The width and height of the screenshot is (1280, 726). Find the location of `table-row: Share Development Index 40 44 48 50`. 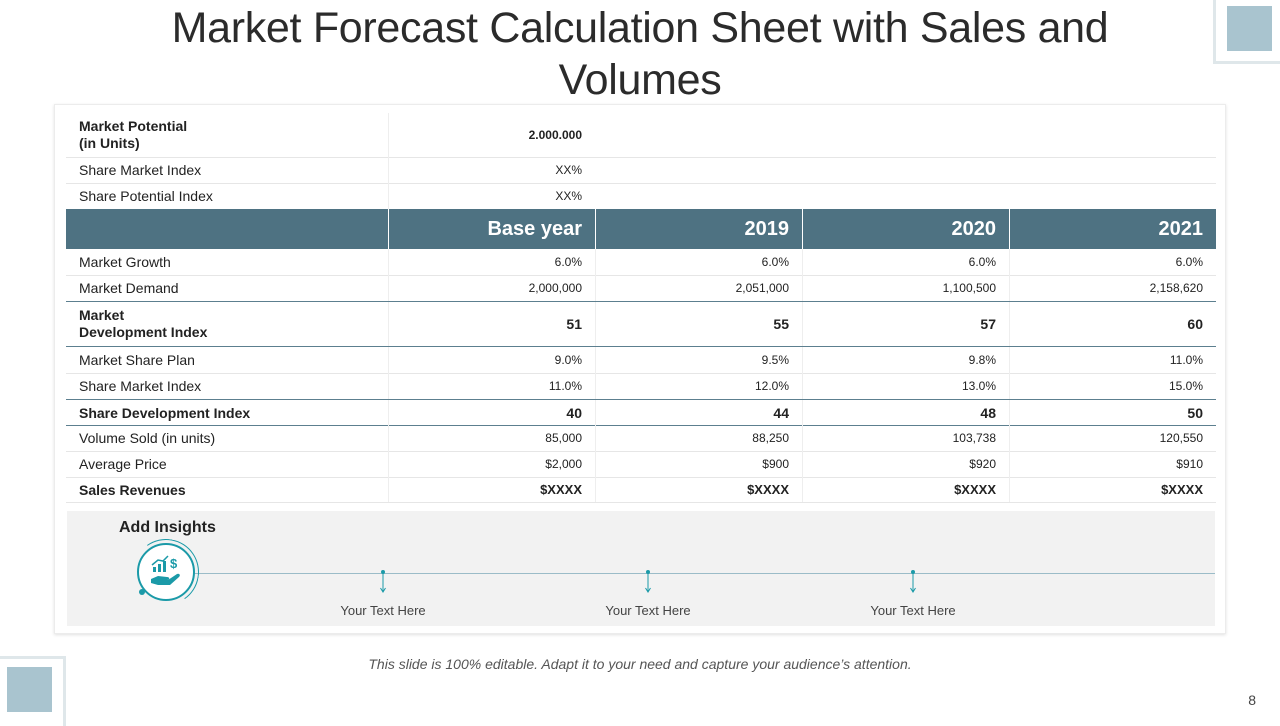

table-row: Share Development Index 40 44 48 50 is located at coordinates (641, 413).